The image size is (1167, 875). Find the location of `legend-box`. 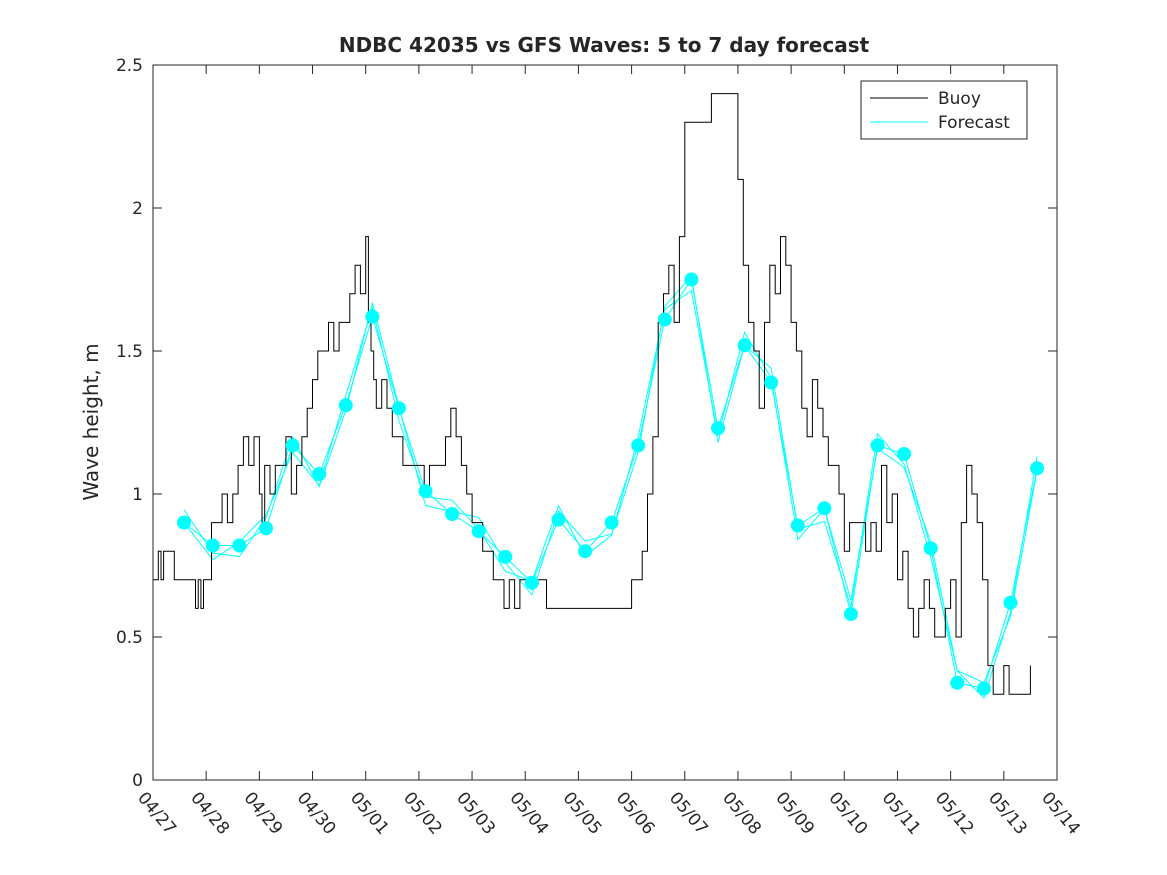

legend-box is located at coordinates (944, 110).